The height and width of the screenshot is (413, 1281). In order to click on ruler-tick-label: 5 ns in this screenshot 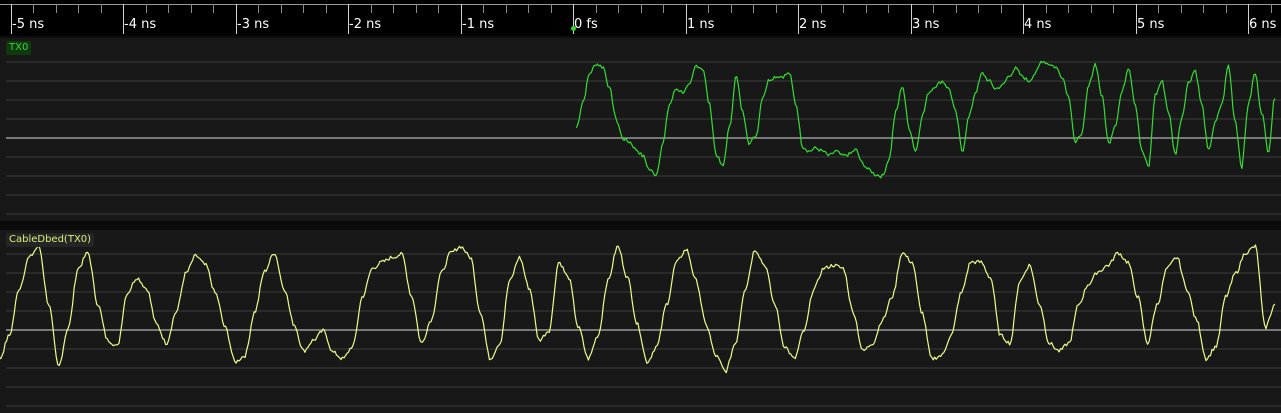, I will do `click(1151, 24)`.